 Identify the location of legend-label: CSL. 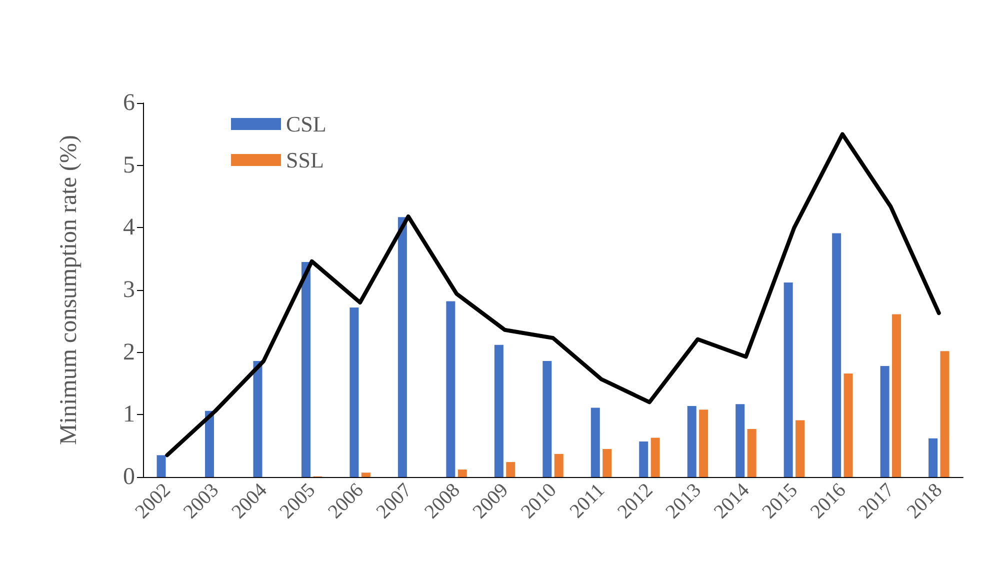
(306, 124).